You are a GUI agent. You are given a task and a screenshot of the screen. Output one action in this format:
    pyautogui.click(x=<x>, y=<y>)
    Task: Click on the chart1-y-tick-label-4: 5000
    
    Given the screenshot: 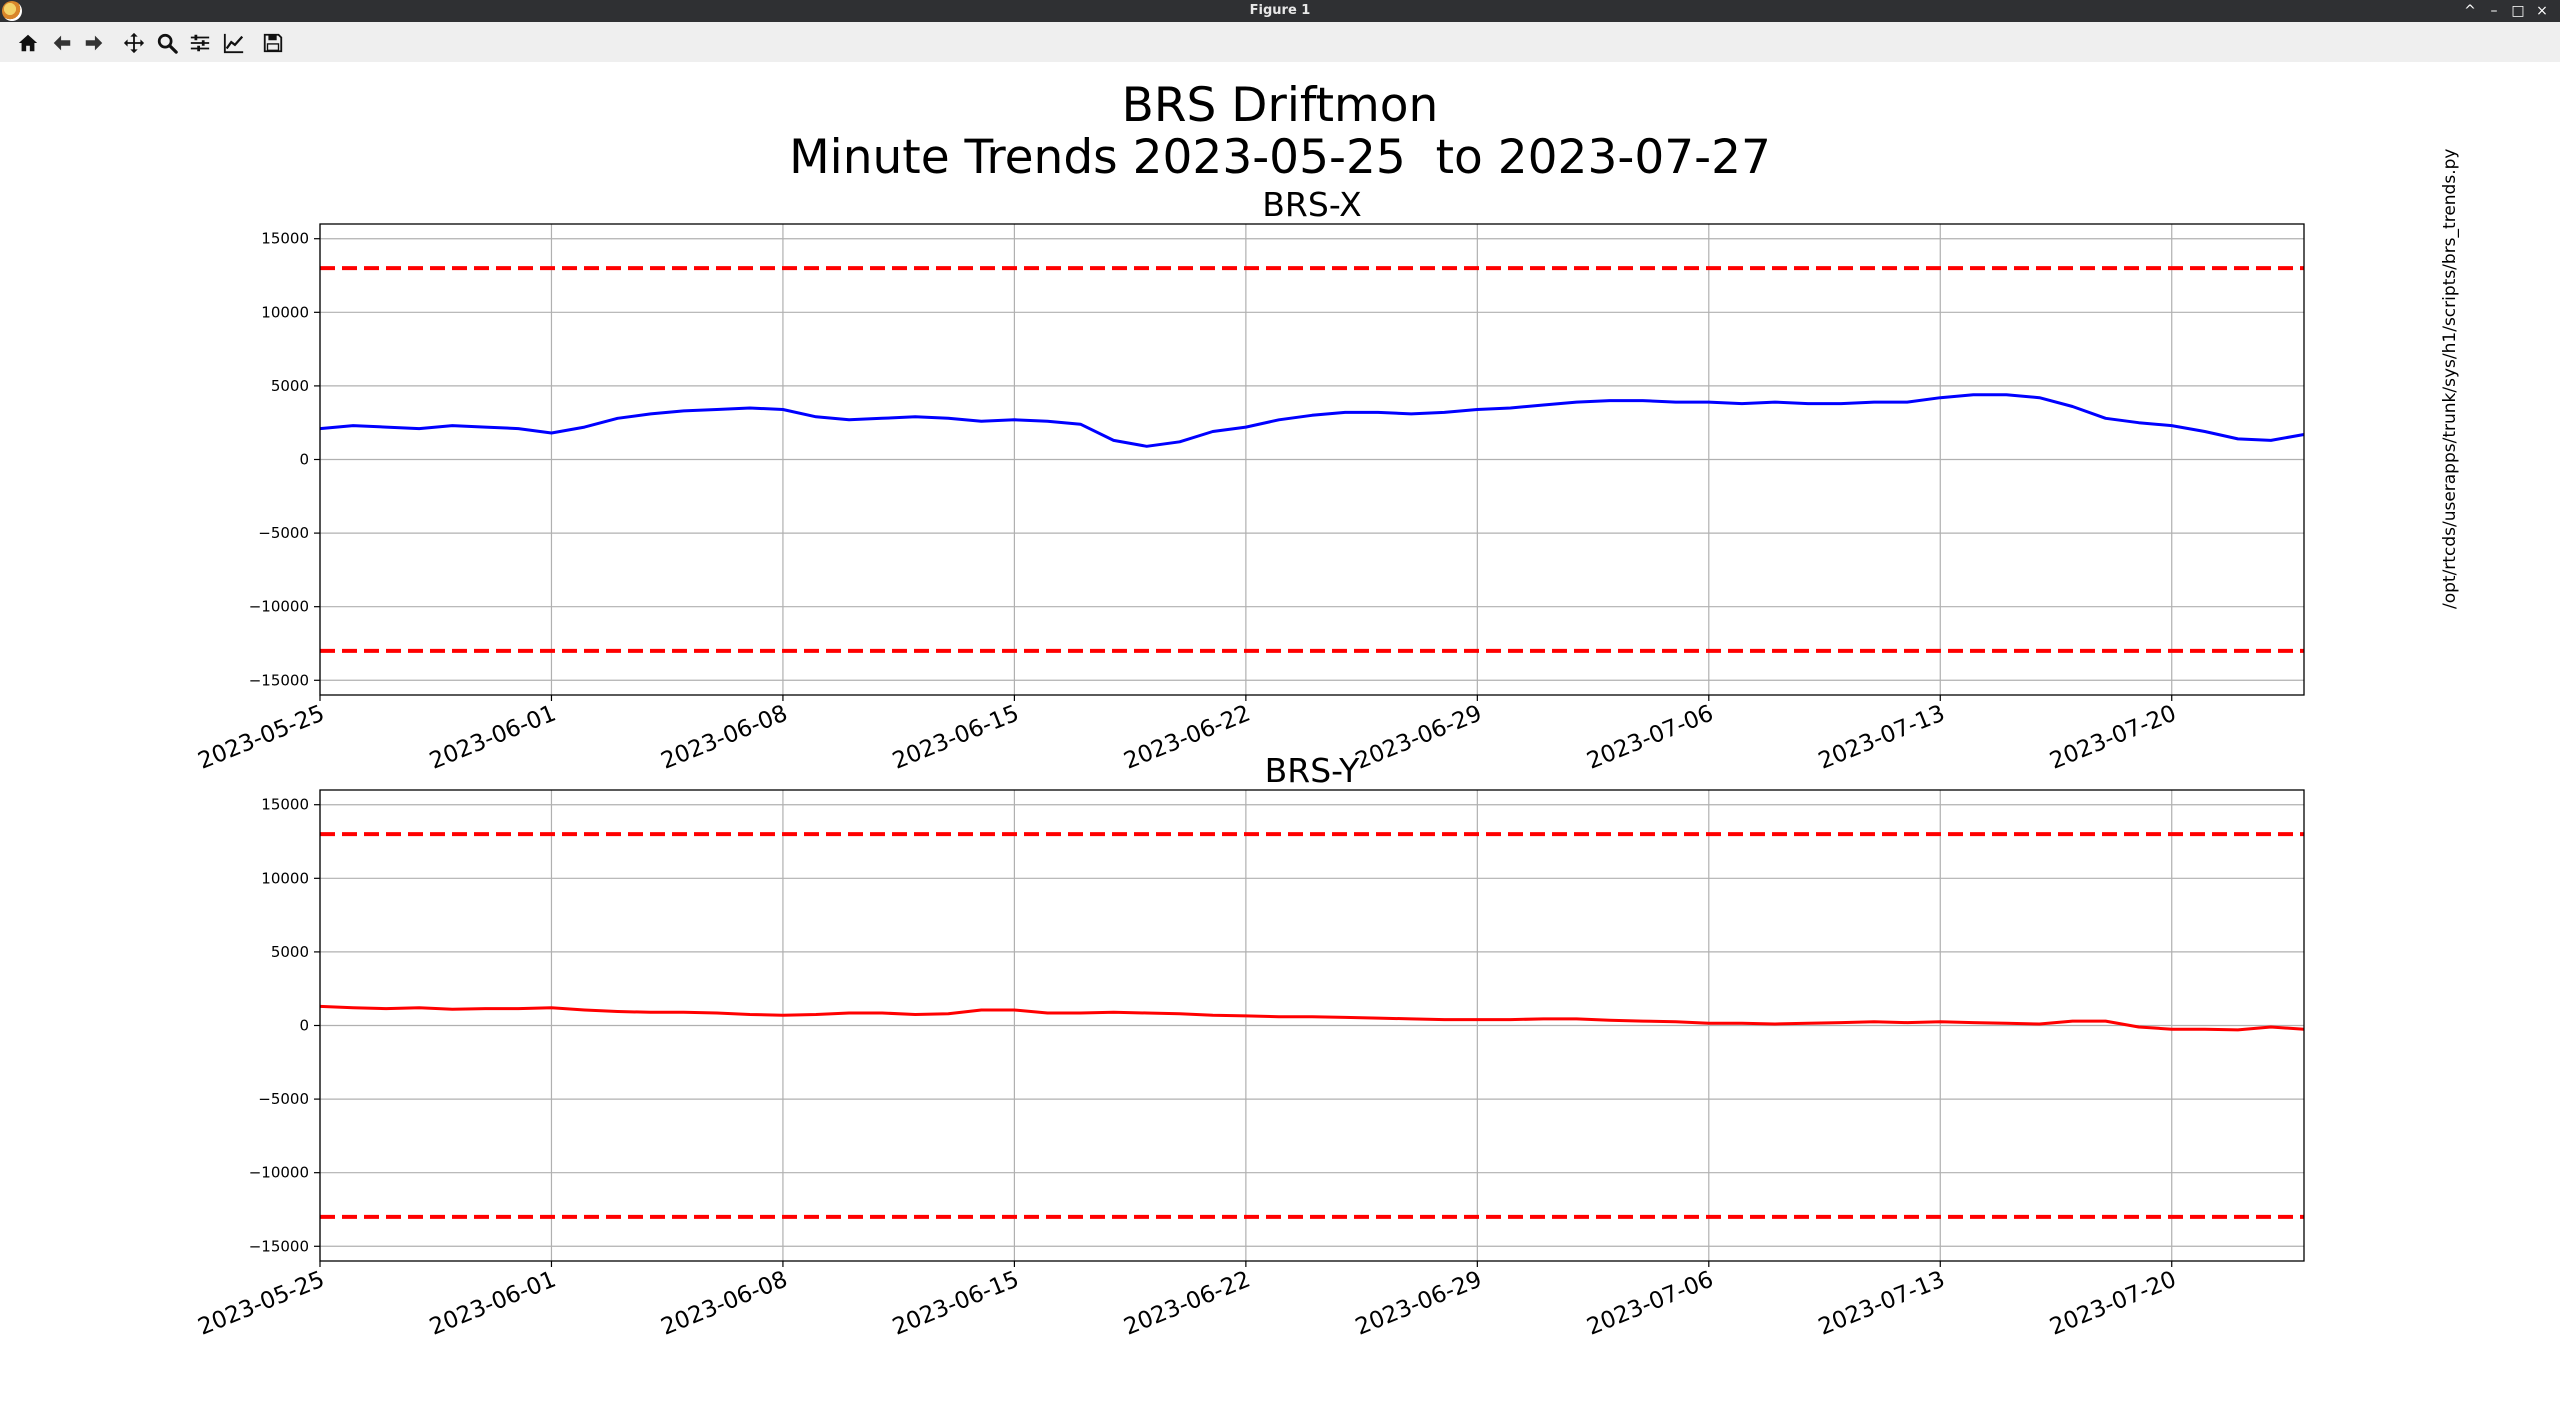 What is the action you would take?
    pyautogui.click(x=290, y=386)
    